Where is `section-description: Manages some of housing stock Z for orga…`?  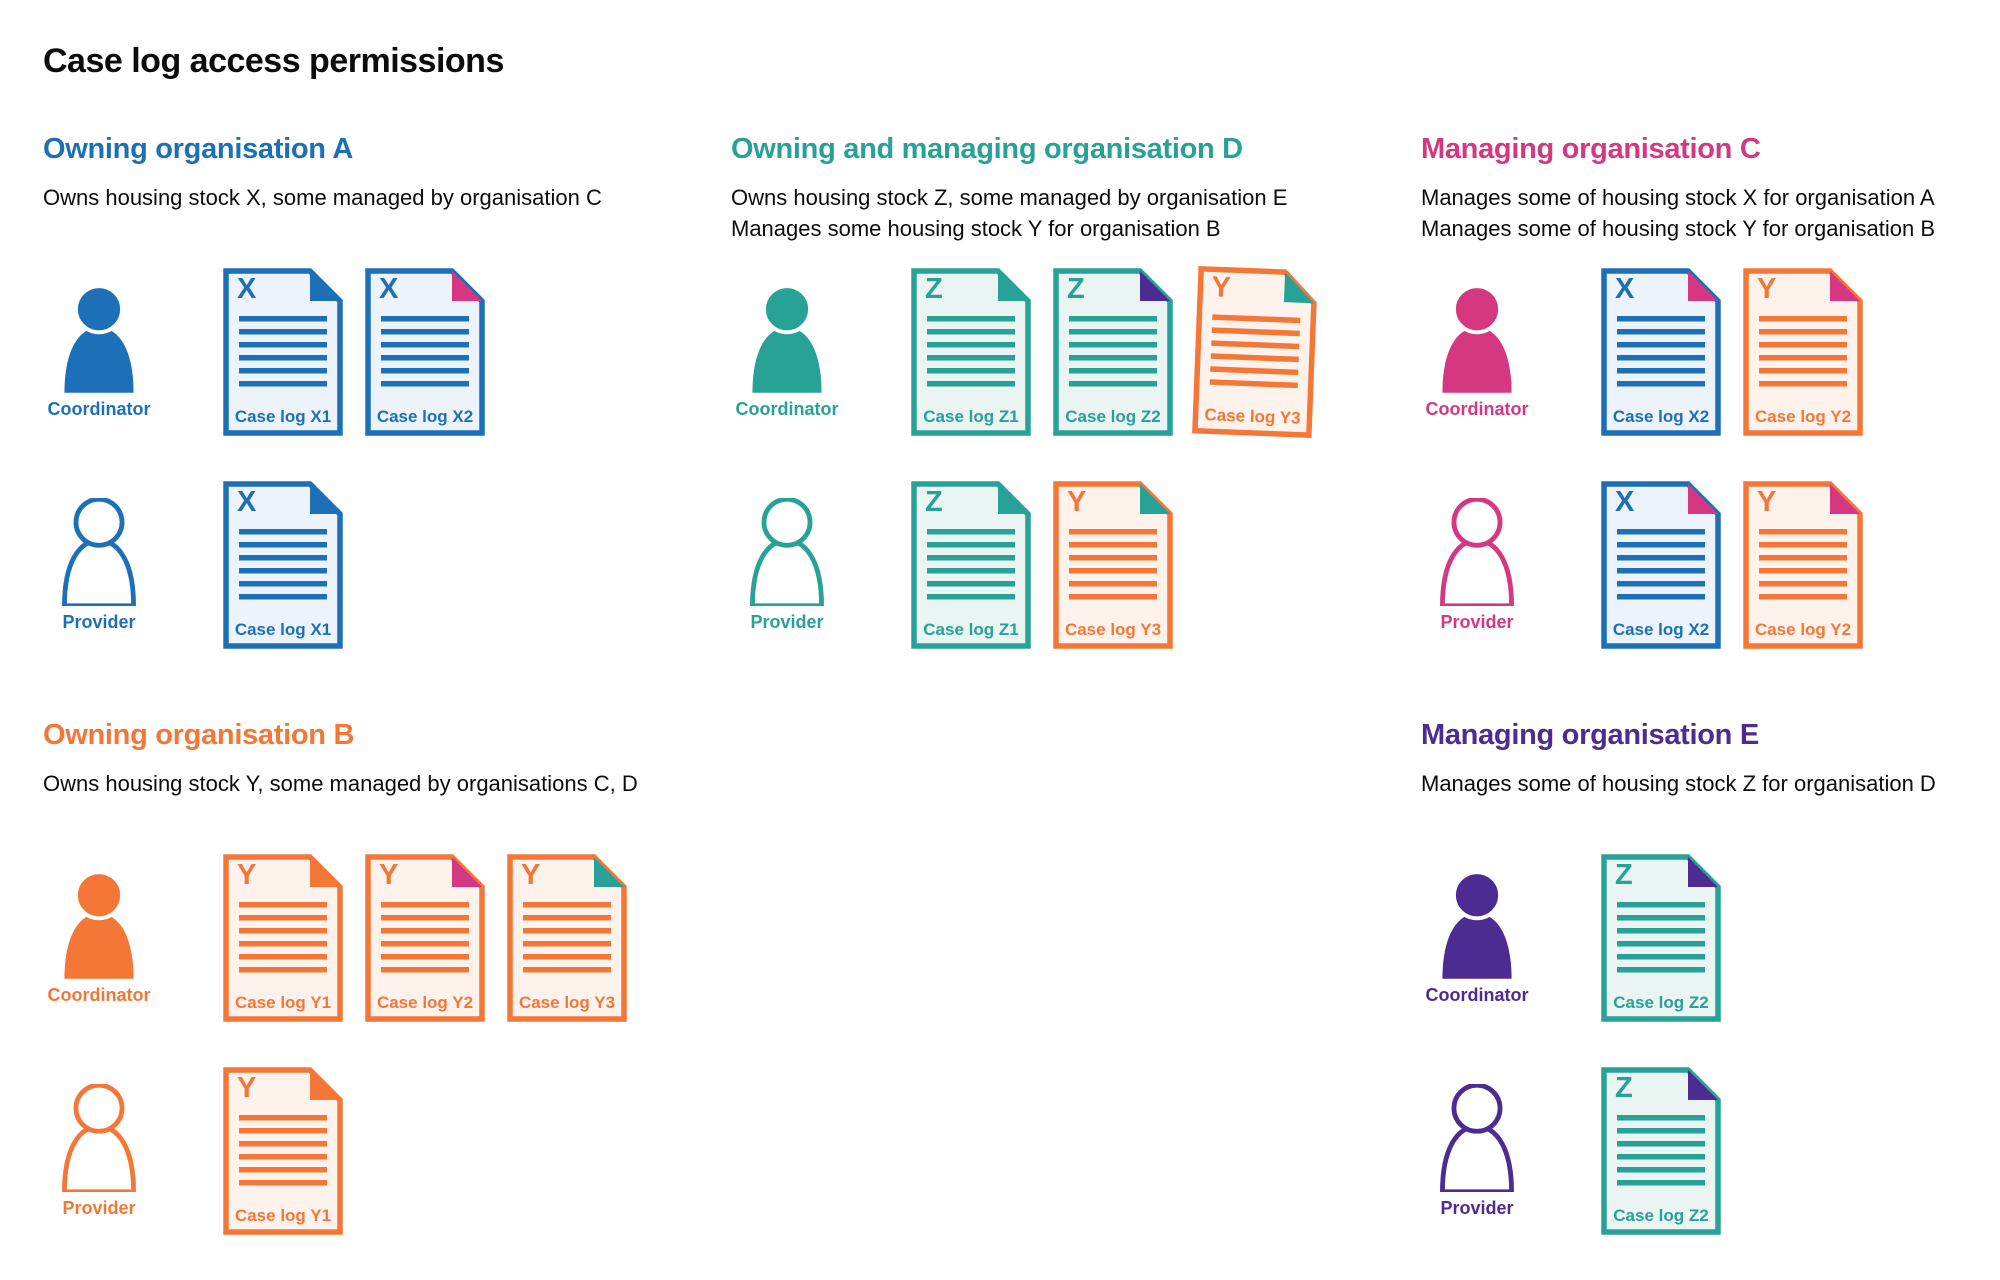 section-description: Manages some of housing stock Z for orga… is located at coordinates (1689, 799).